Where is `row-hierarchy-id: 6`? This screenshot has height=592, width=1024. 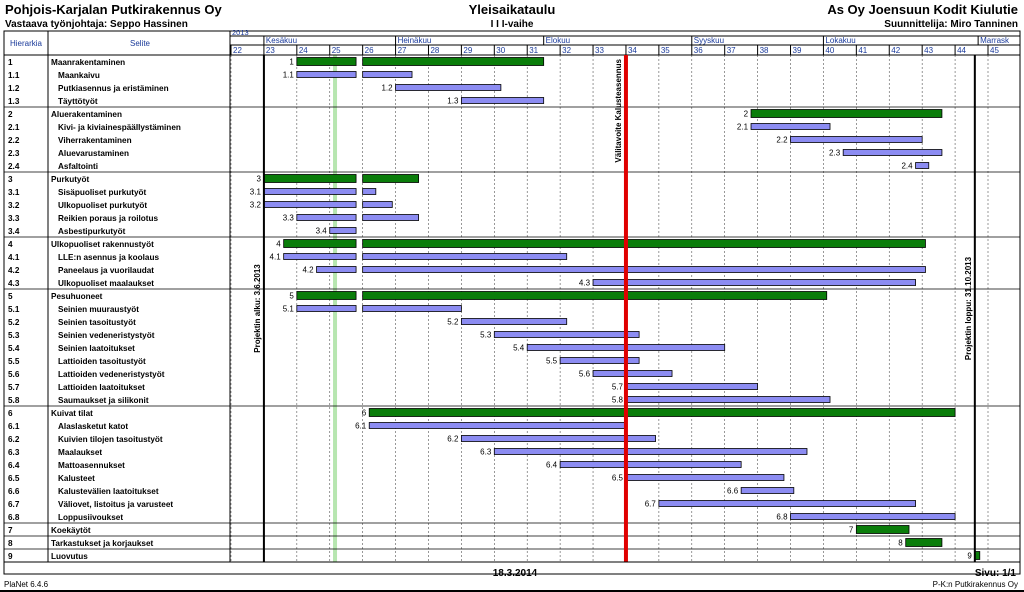 row-hierarchy-id: 6 is located at coordinates (10, 413).